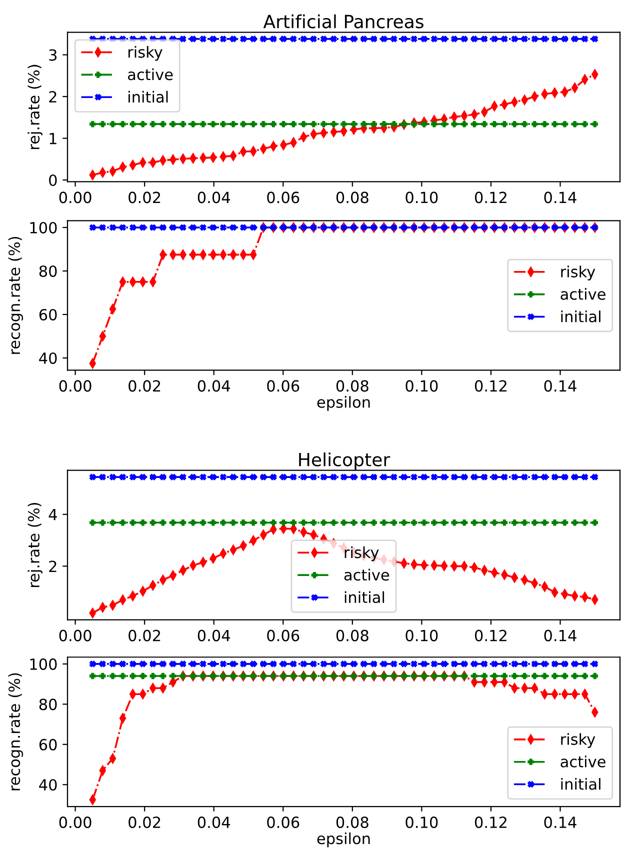 The height and width of the screenshot is (849, 625). Describe the element at coordinates (53, 55) in the screenshot. I see `y-tick-label: 3` at that location.